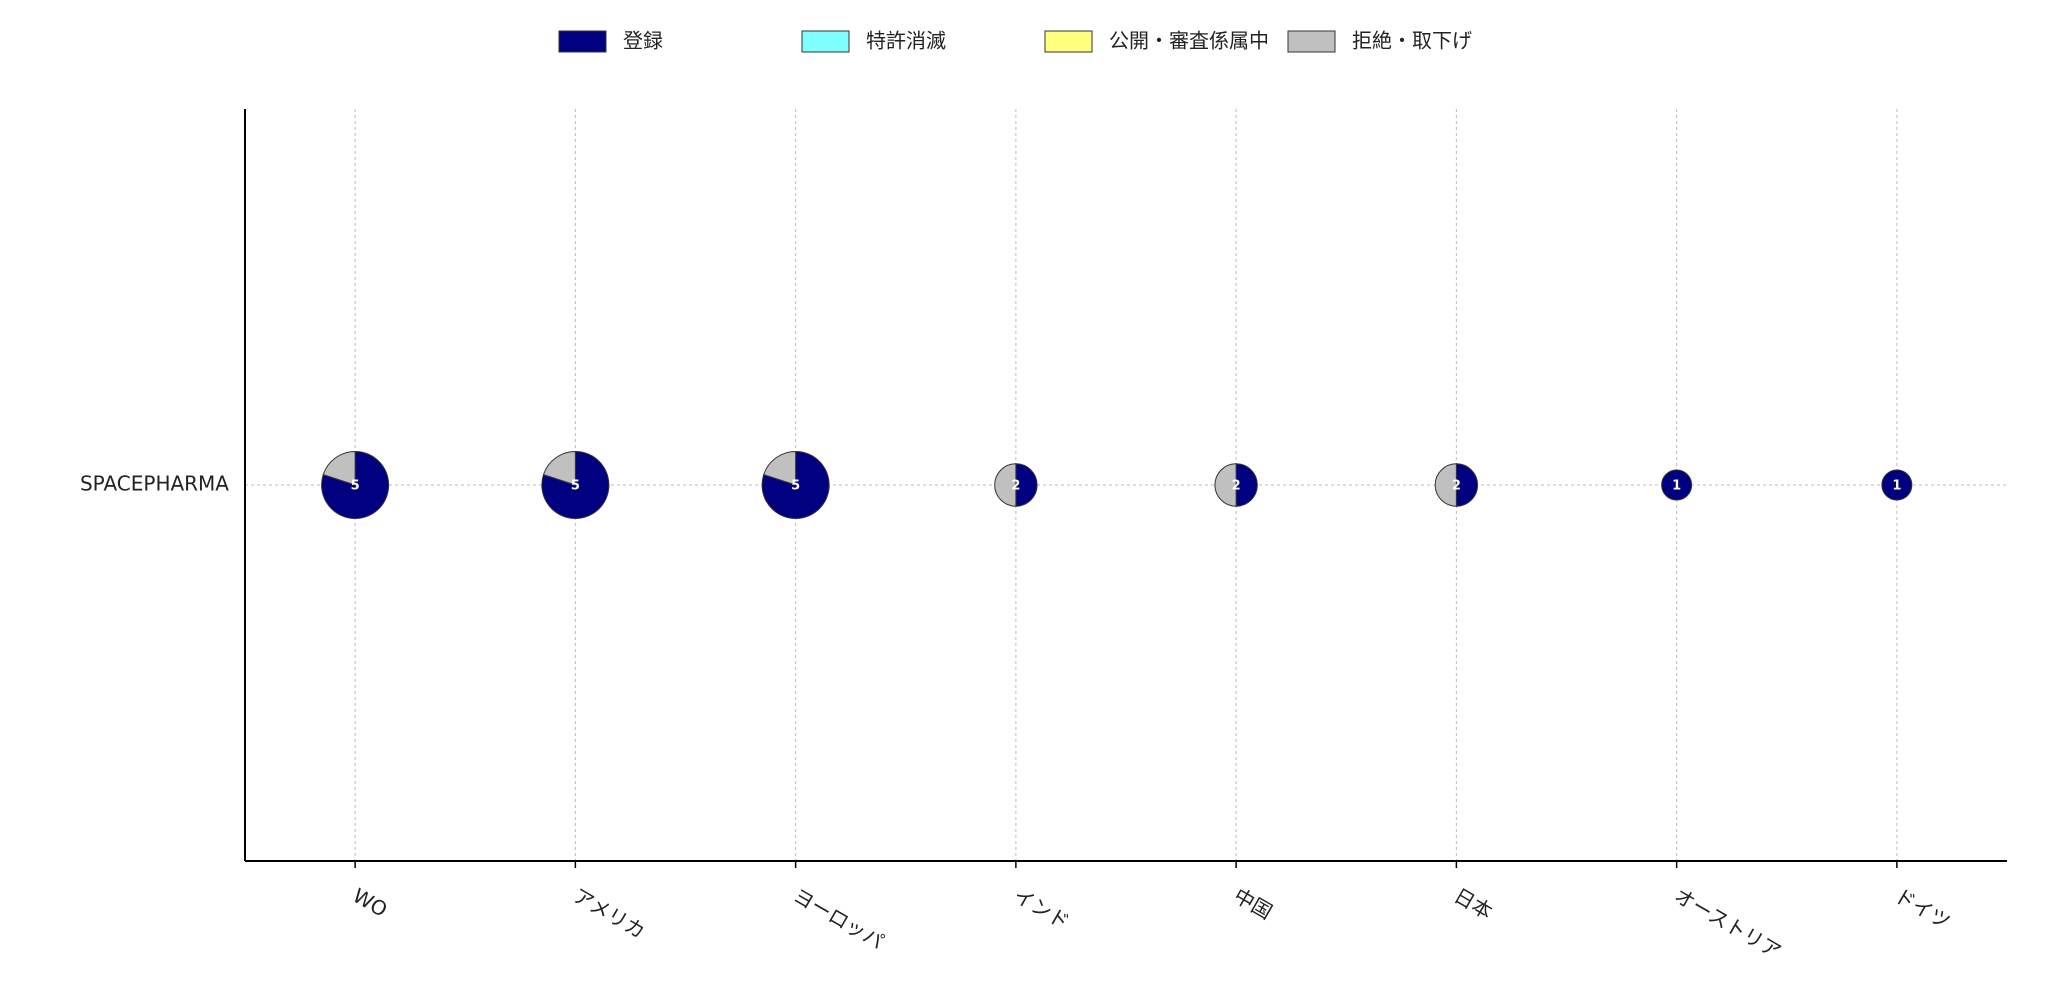 Image resolution: width=2061 pixels, height=1007 pixels. What do you see at coordinates (1923, 908) in the screenshot?
I see `x-tick-label: ドイツ` at bounding box center [1923, 908].